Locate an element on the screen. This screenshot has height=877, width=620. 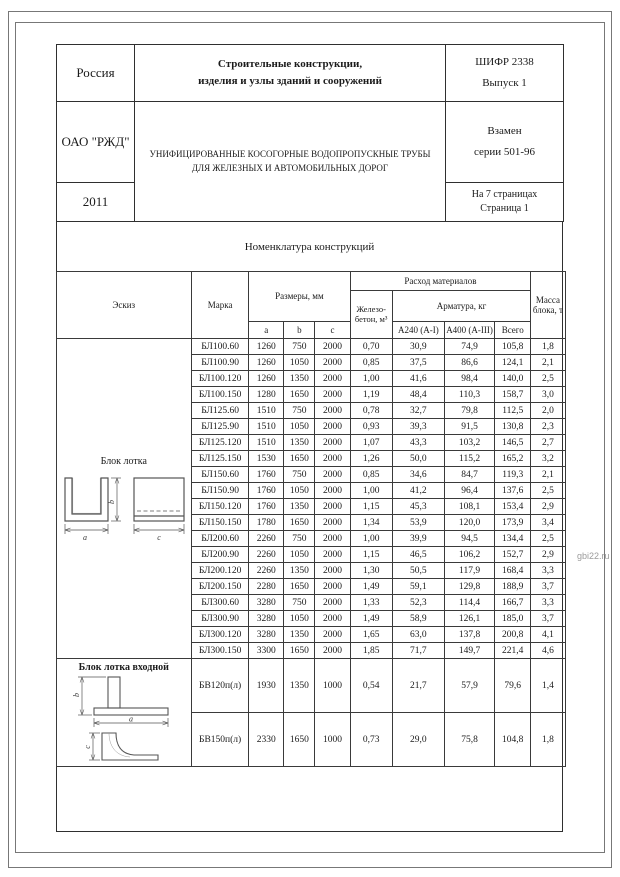
table-cell: 1280 is located at coordinates (266, 394).